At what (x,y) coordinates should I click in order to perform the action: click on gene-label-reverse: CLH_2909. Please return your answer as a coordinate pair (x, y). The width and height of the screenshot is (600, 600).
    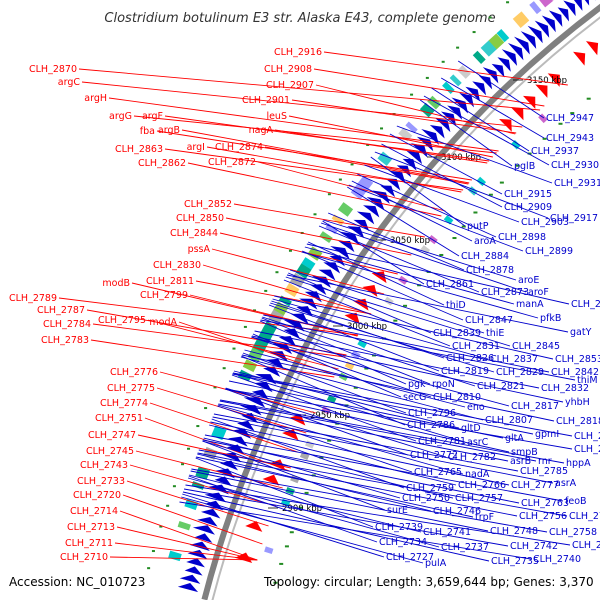
    Looking at the image, I should click on (528, 207).